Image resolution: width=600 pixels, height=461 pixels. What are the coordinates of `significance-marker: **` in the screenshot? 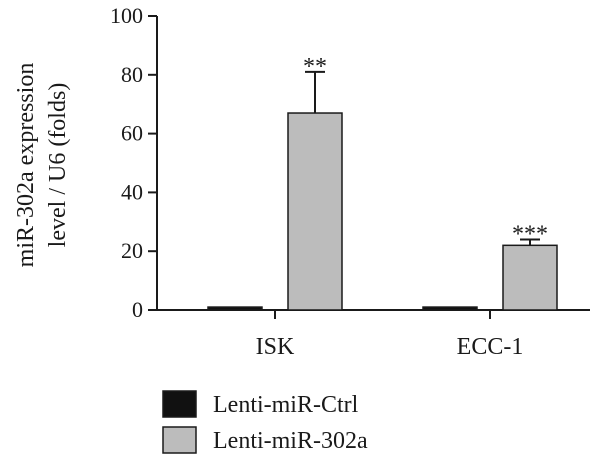 It's located at (315, 67).